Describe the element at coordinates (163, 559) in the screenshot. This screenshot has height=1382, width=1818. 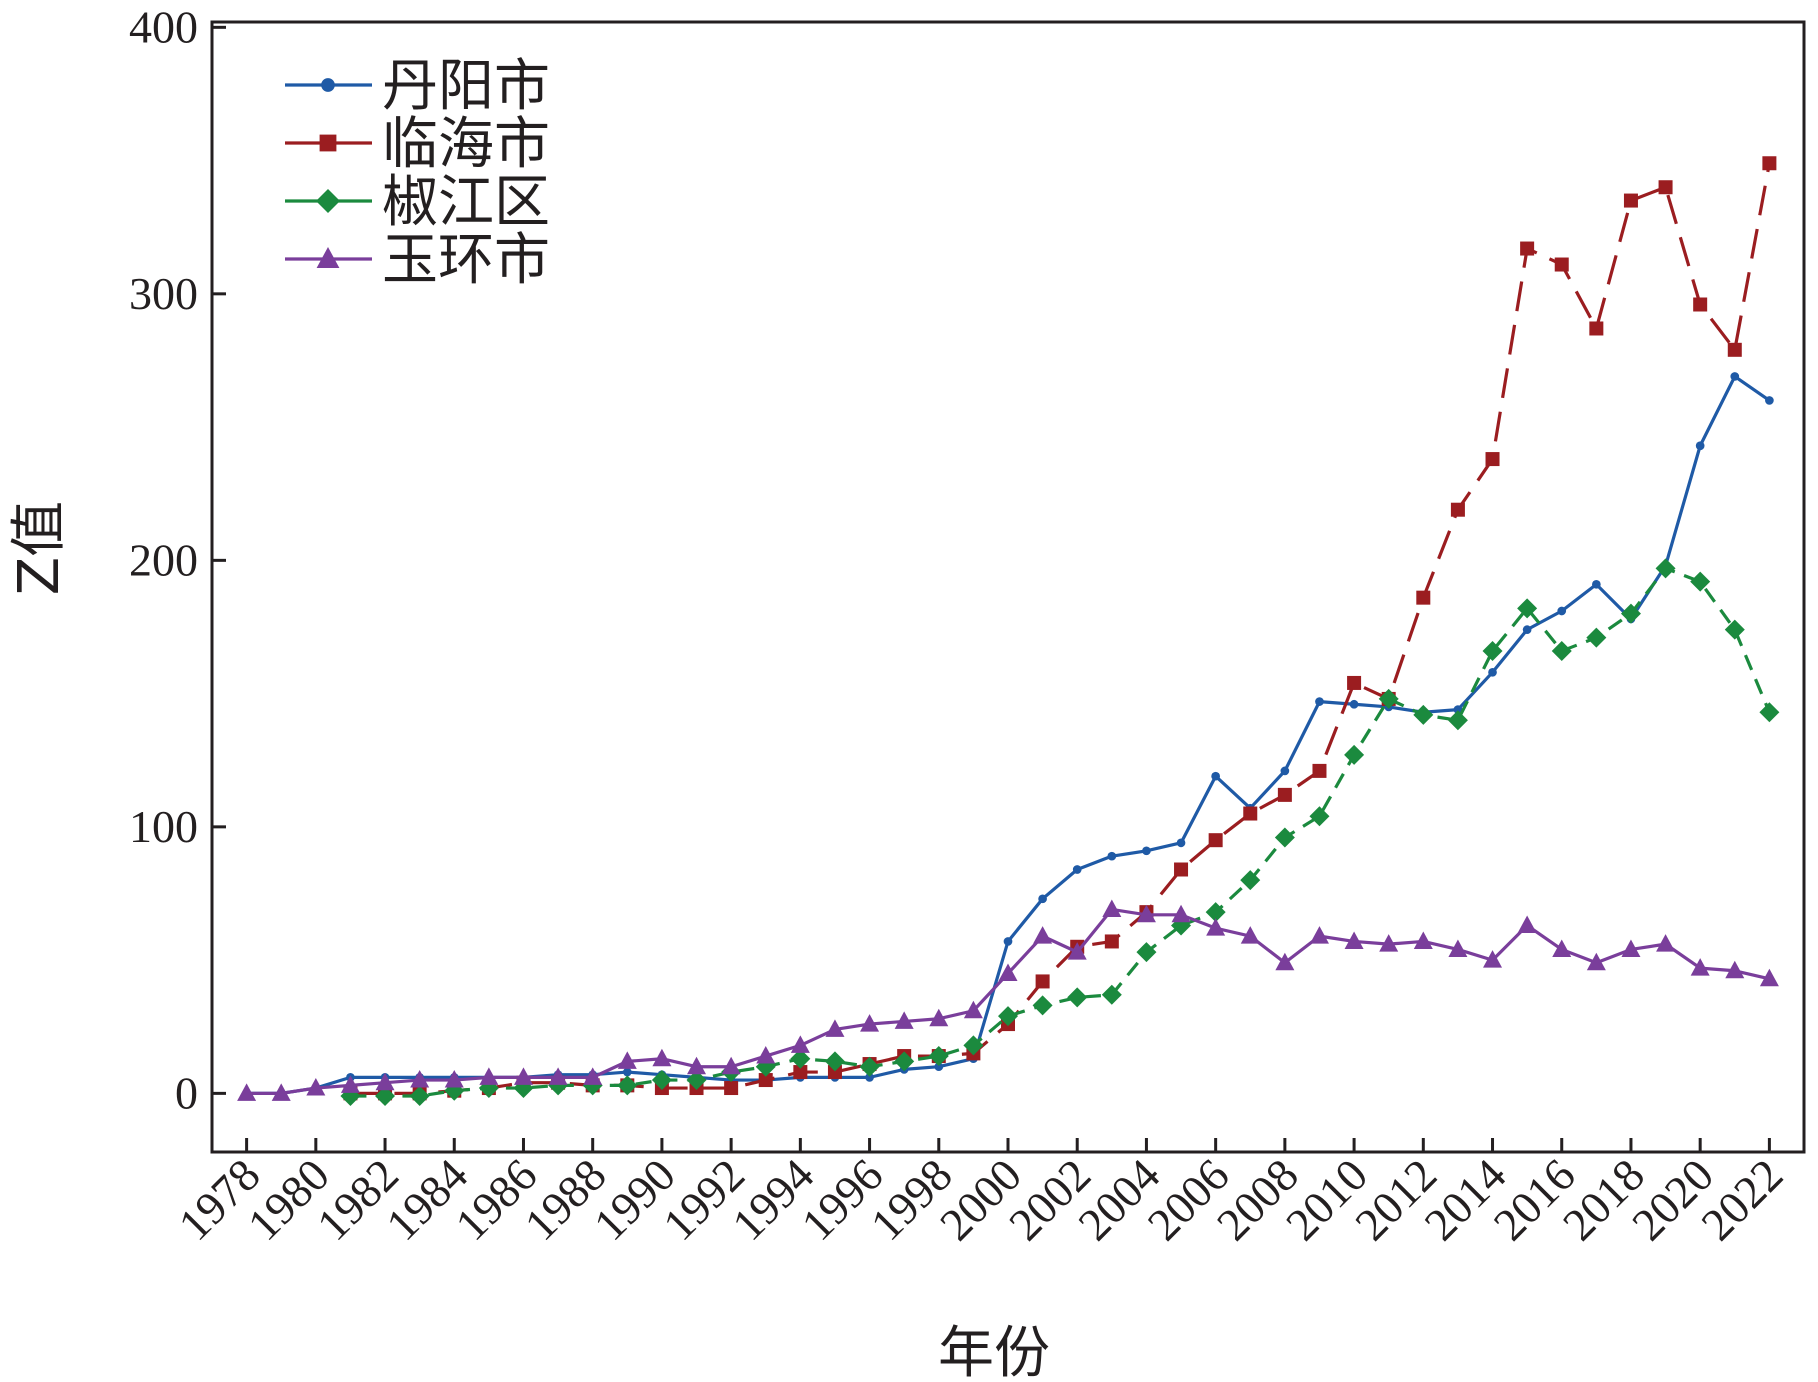
I see `y-tick-label: 200` at that location.